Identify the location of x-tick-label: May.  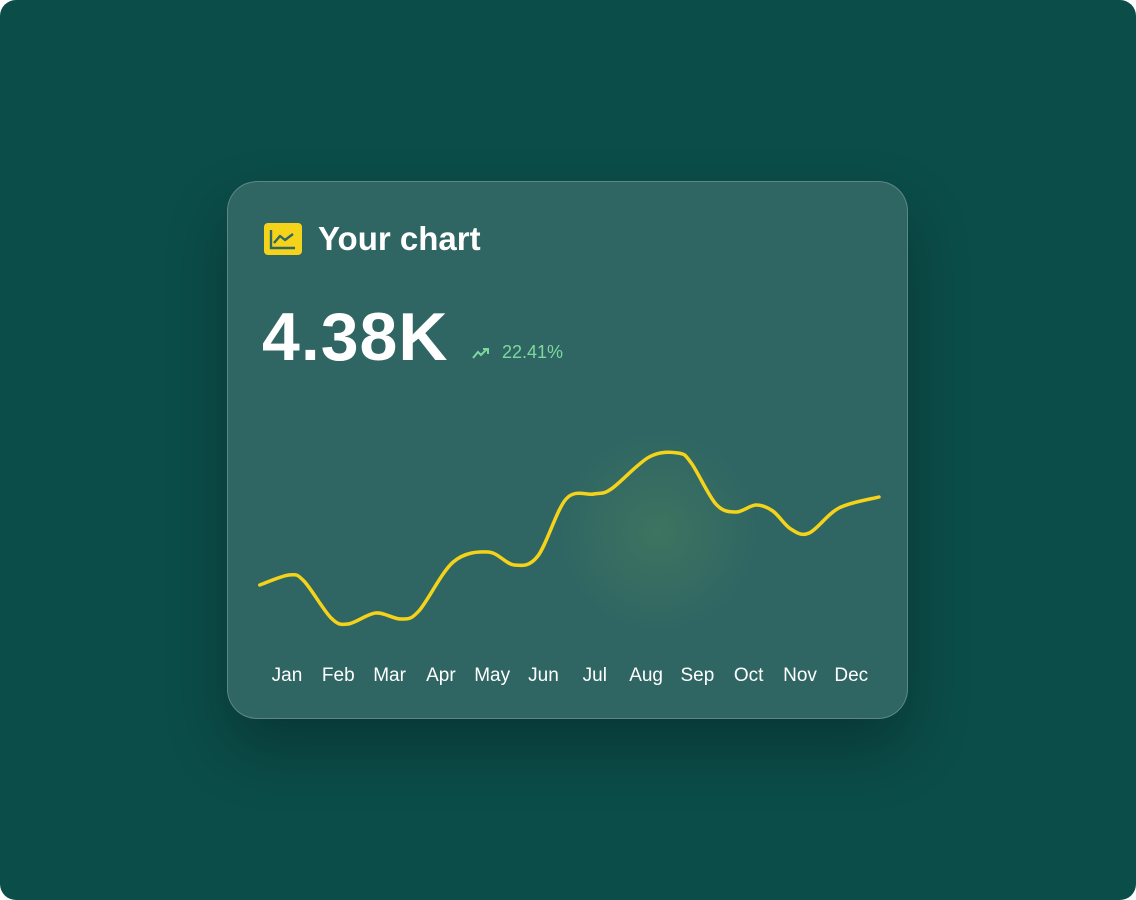
(492, 675).